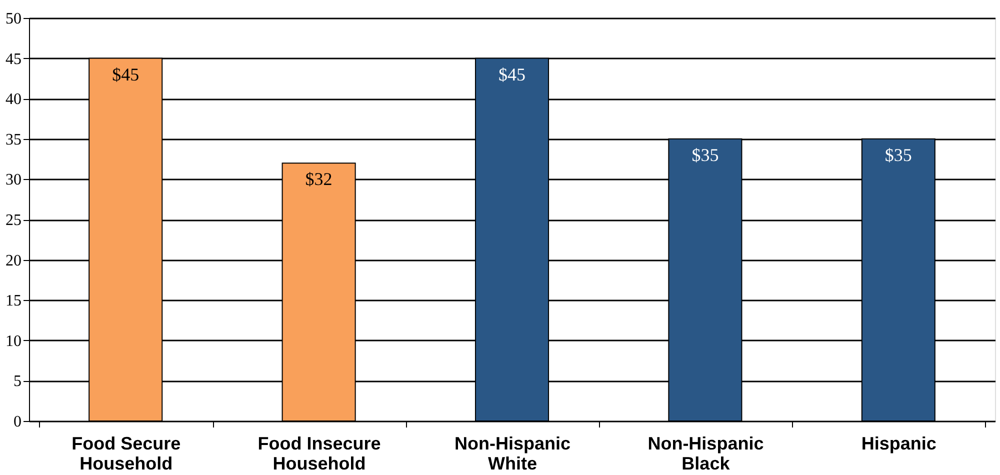 The image size is (1000, 475). I want to click on x-tick-label: Non-Hispanic Black, so click(706, 454).